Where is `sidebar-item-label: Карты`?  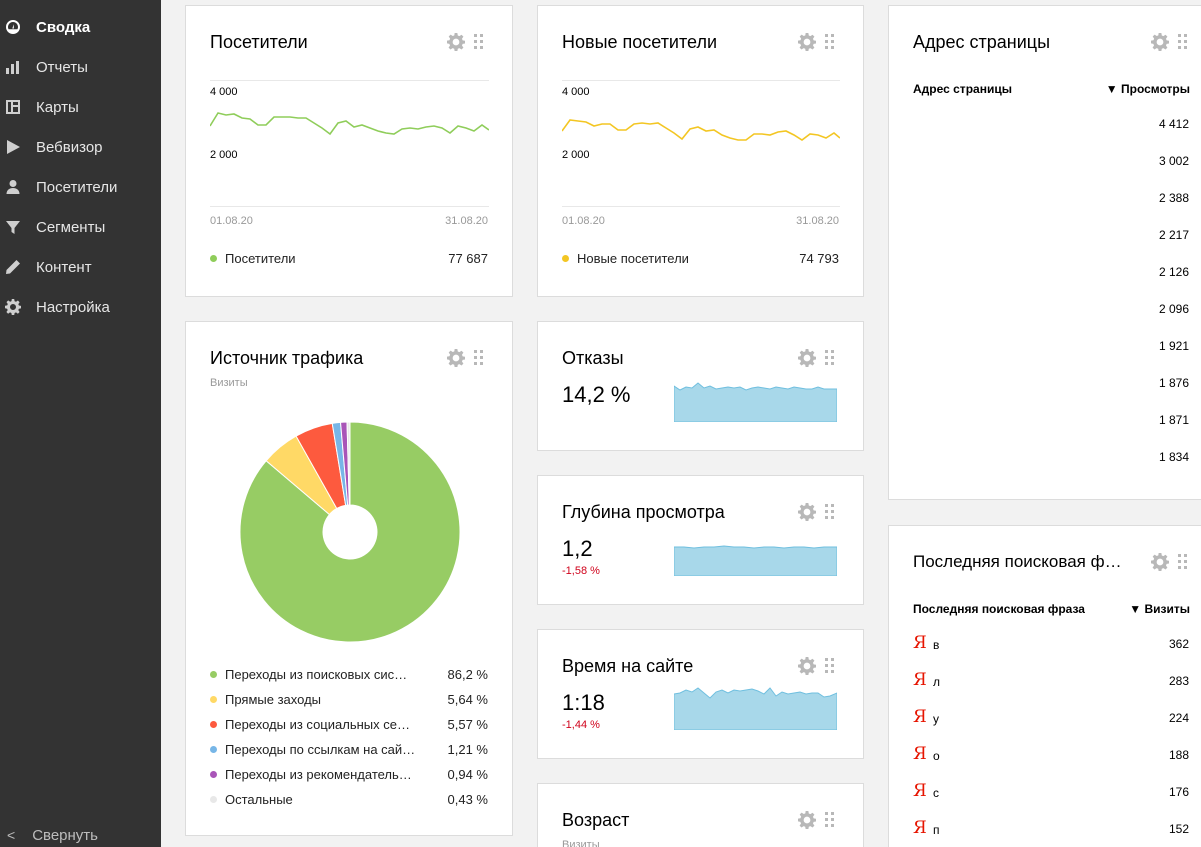
sidebar-item-label: Карты is located at coordinates (57, 107).